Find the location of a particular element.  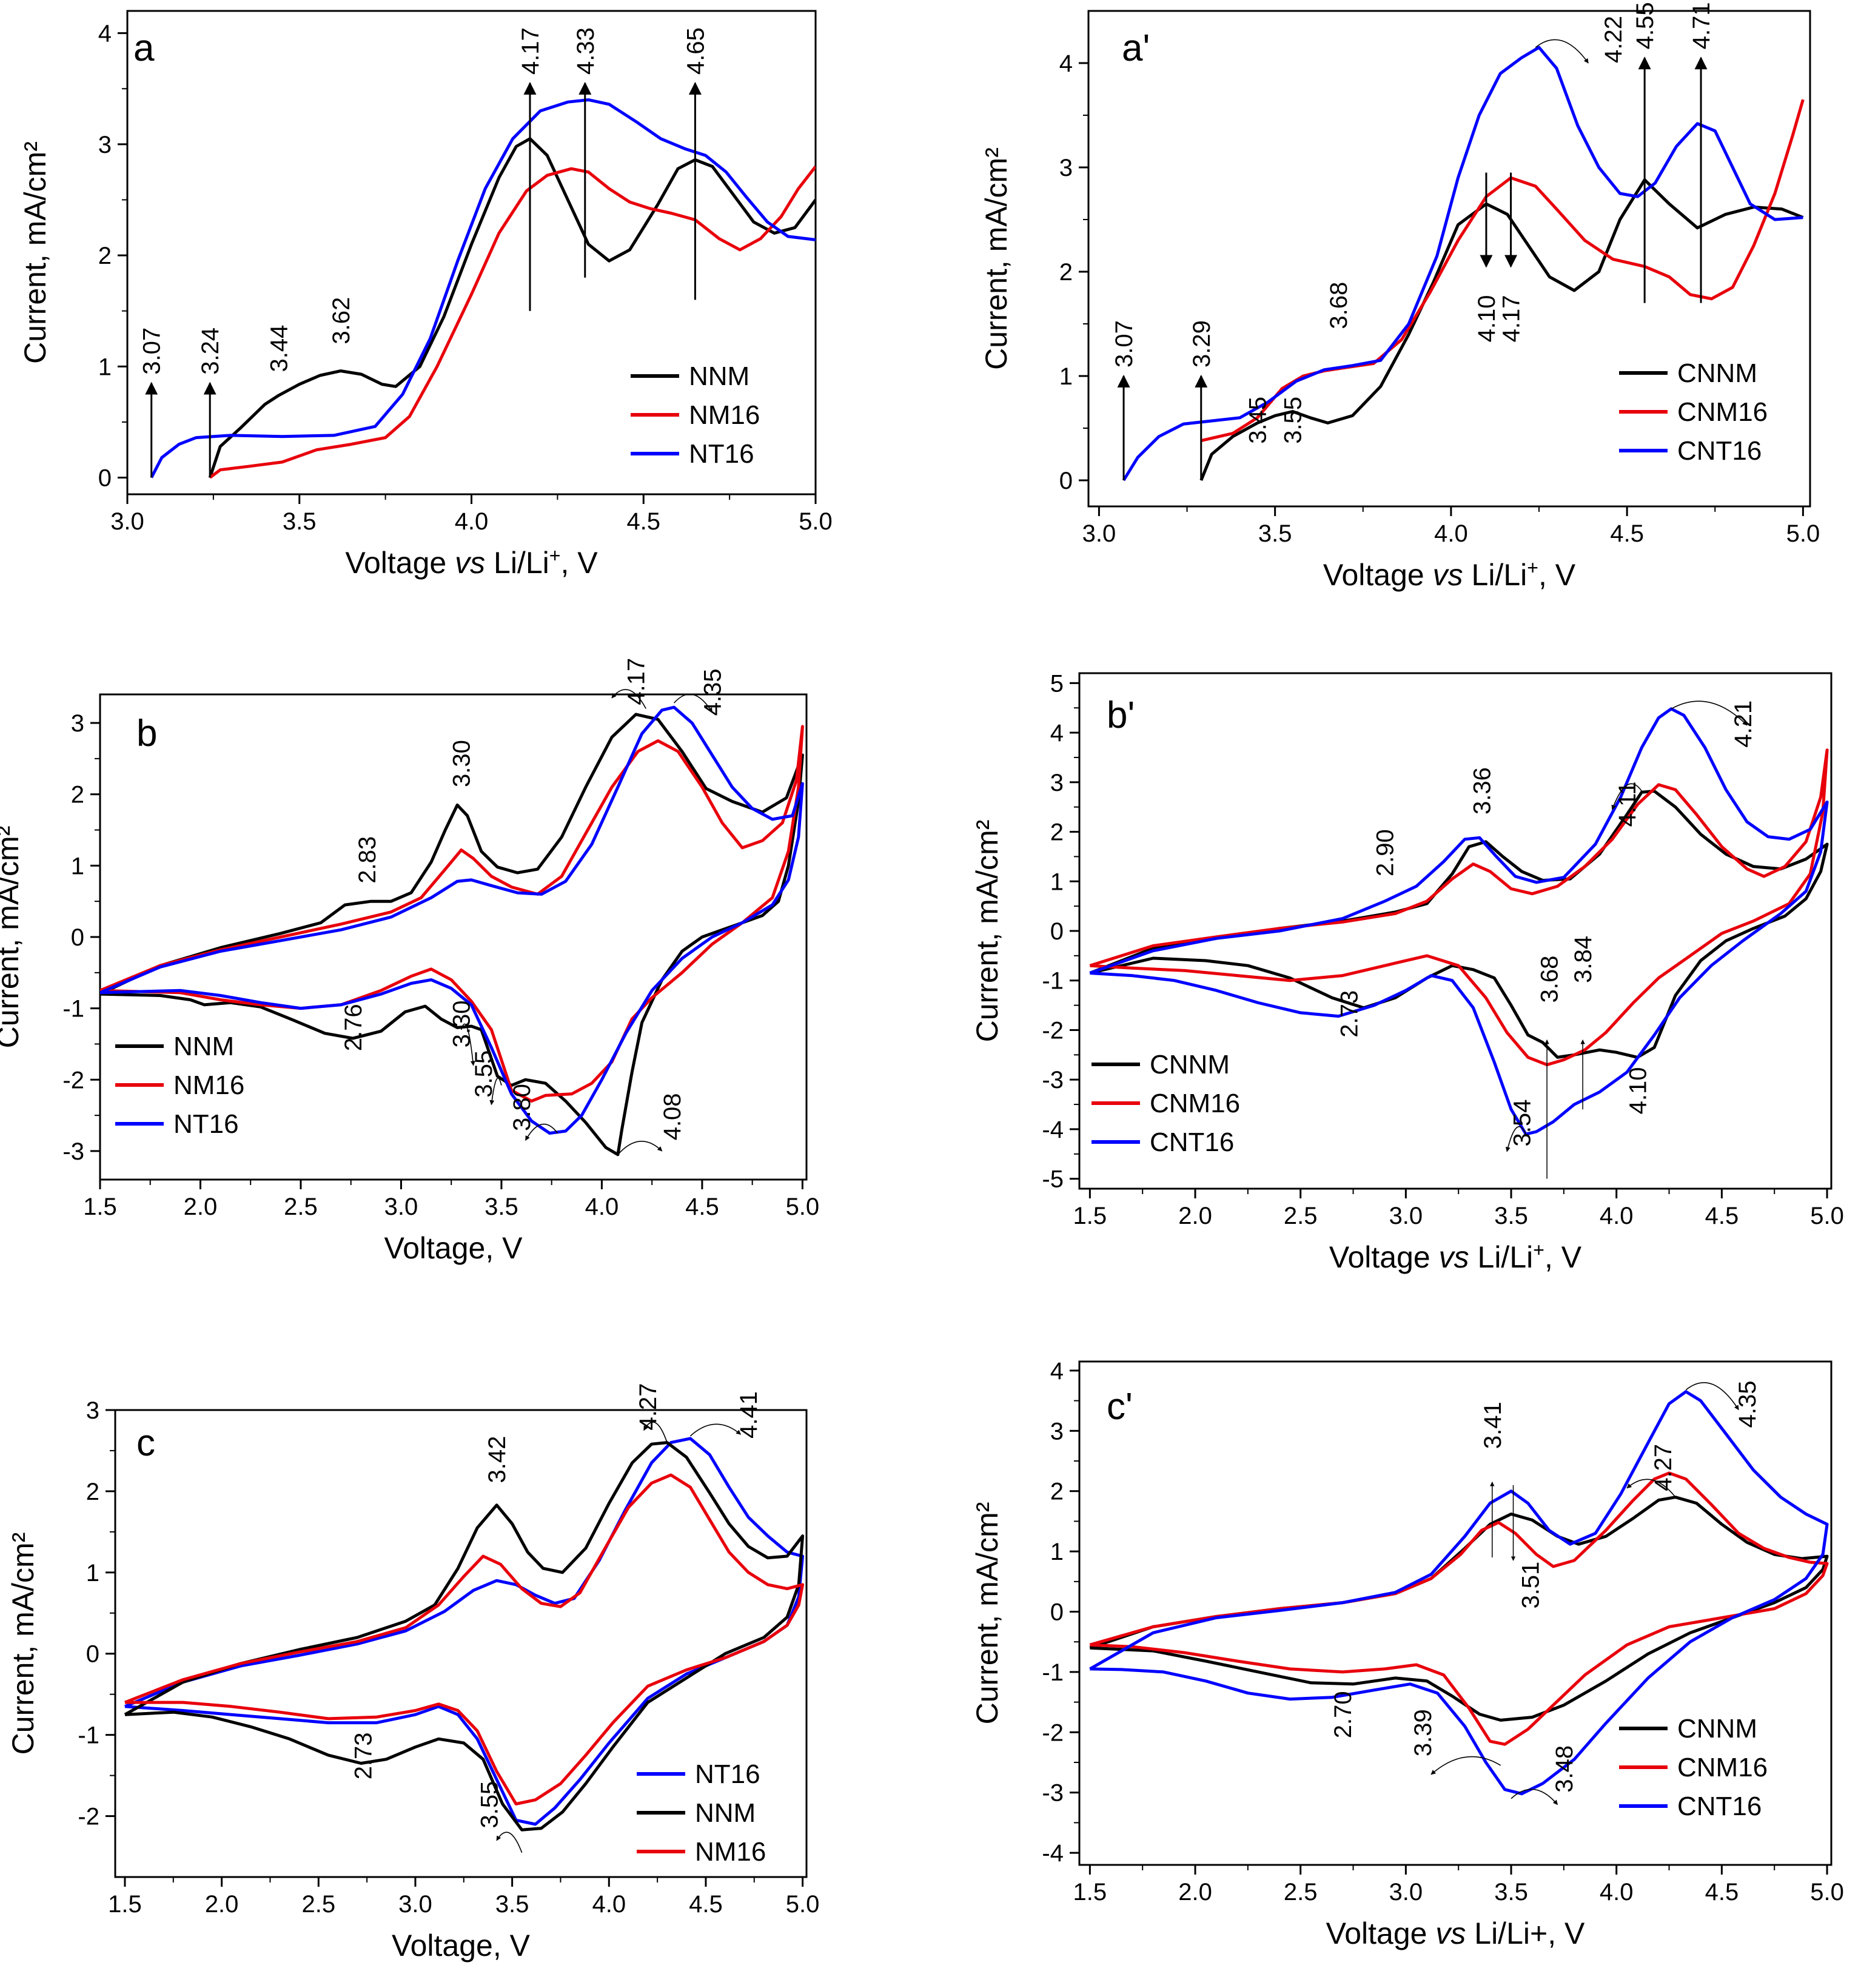

peak-label: 2.70 is located at coordinates (1343, 1714).